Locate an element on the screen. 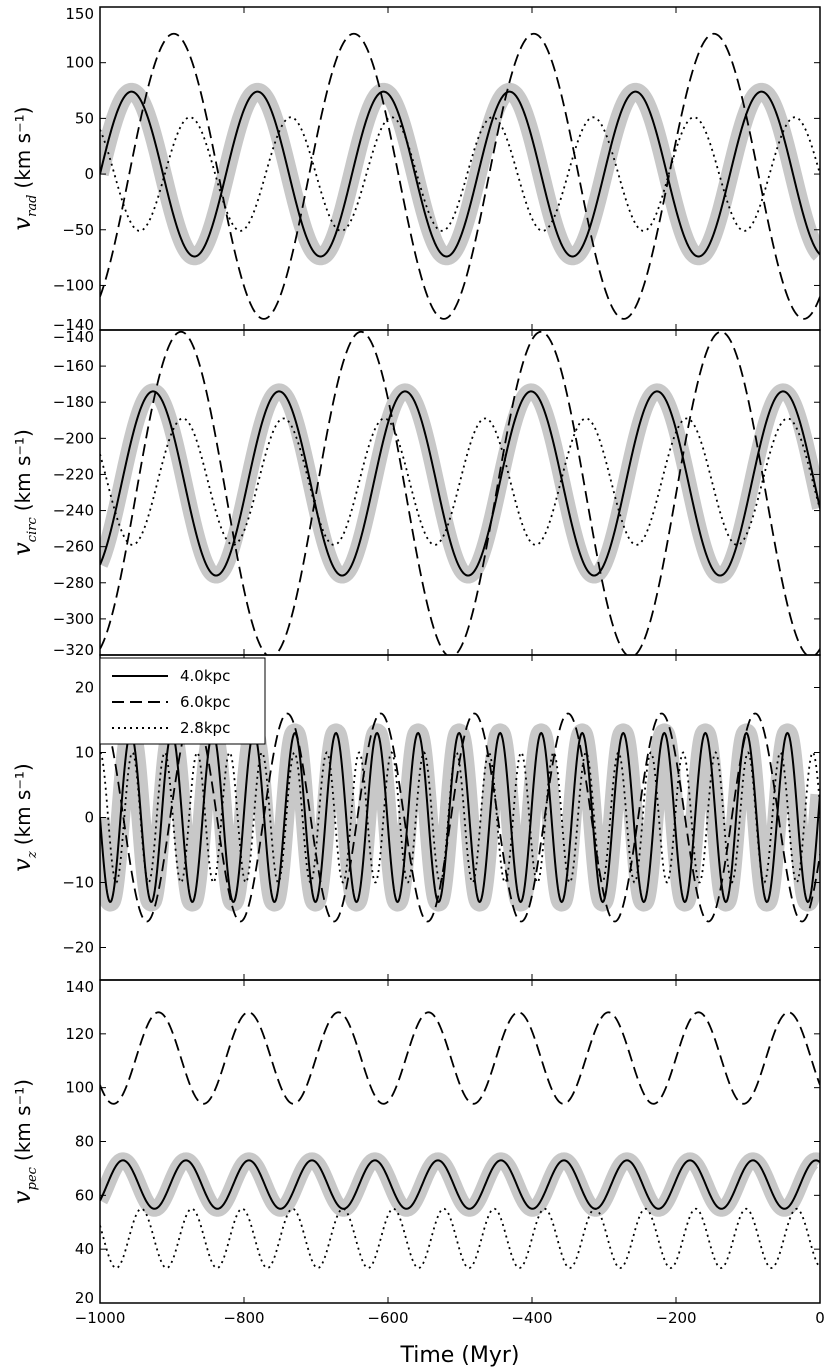  series-dotted-z is located at coordinates (460, 817).